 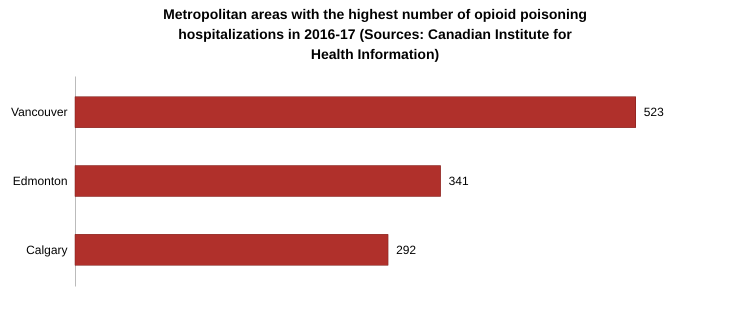 I want to click on data-label: 523, so click(x=654, y=112).